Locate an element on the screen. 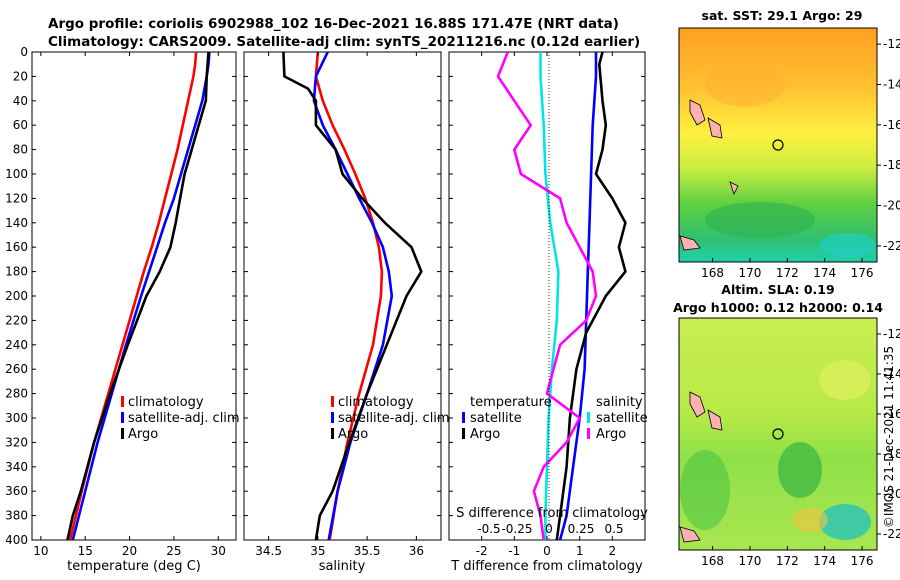 This screenshot has height=580, width=900. salinity-legend: climatology satellite-adj. clim Argo is located at coordinates (390, 418).